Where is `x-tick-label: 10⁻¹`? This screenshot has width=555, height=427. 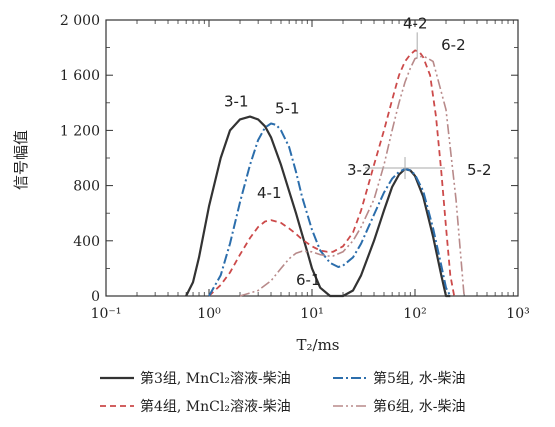 x-tick-label: 10⁻¹ is located at coordinates (106, 314).